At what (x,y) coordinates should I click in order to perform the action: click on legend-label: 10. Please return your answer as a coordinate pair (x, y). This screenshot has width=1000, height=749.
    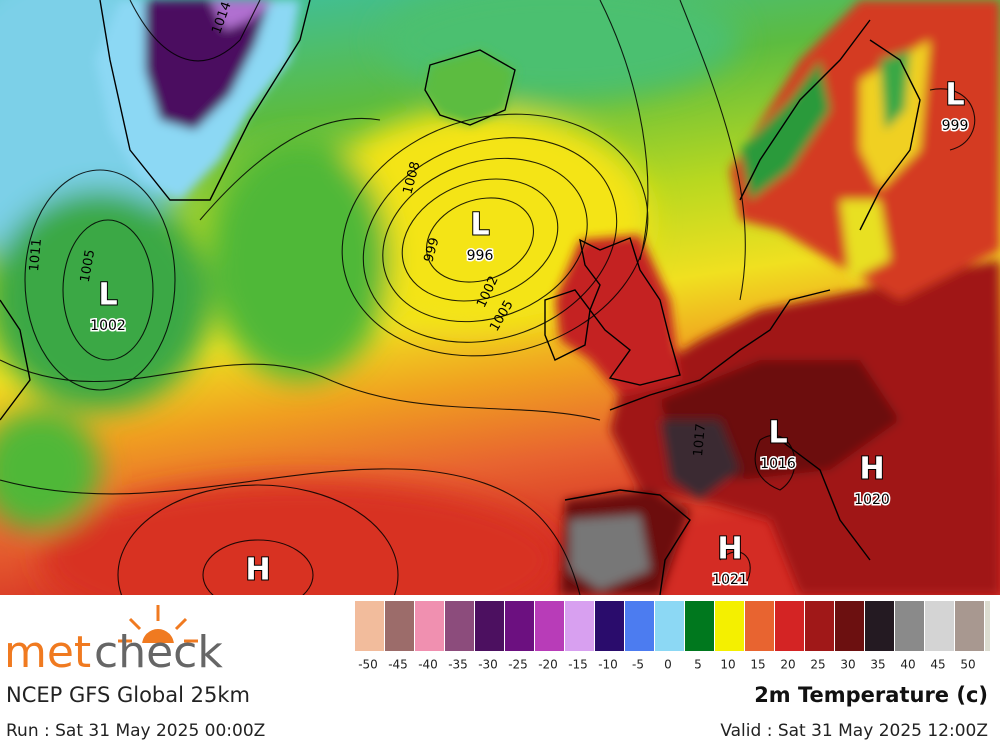
    Looking at the image, I should click on (727, 665).